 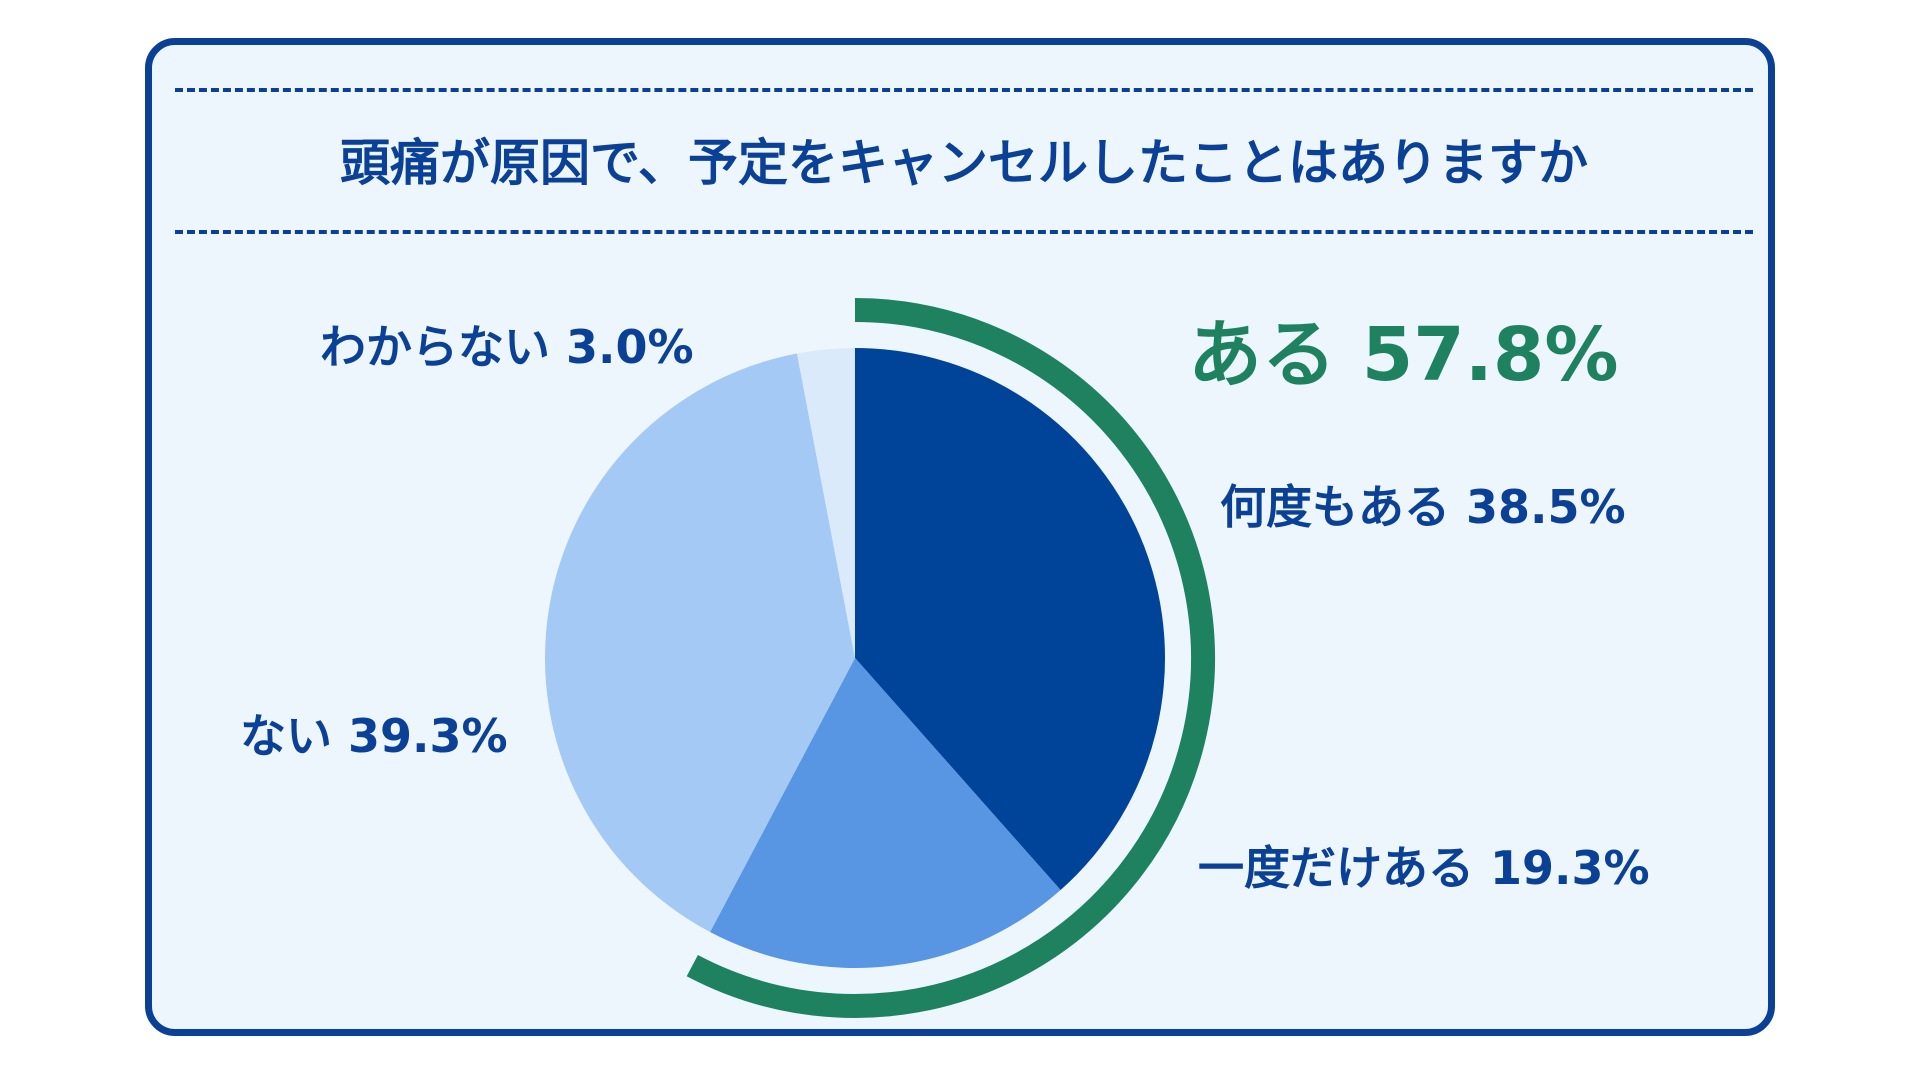 What do you see at coordinates (1403, 355) in the screenshot?
I see `group-label: ある 57.8%` at bounding box center [1403, 355].